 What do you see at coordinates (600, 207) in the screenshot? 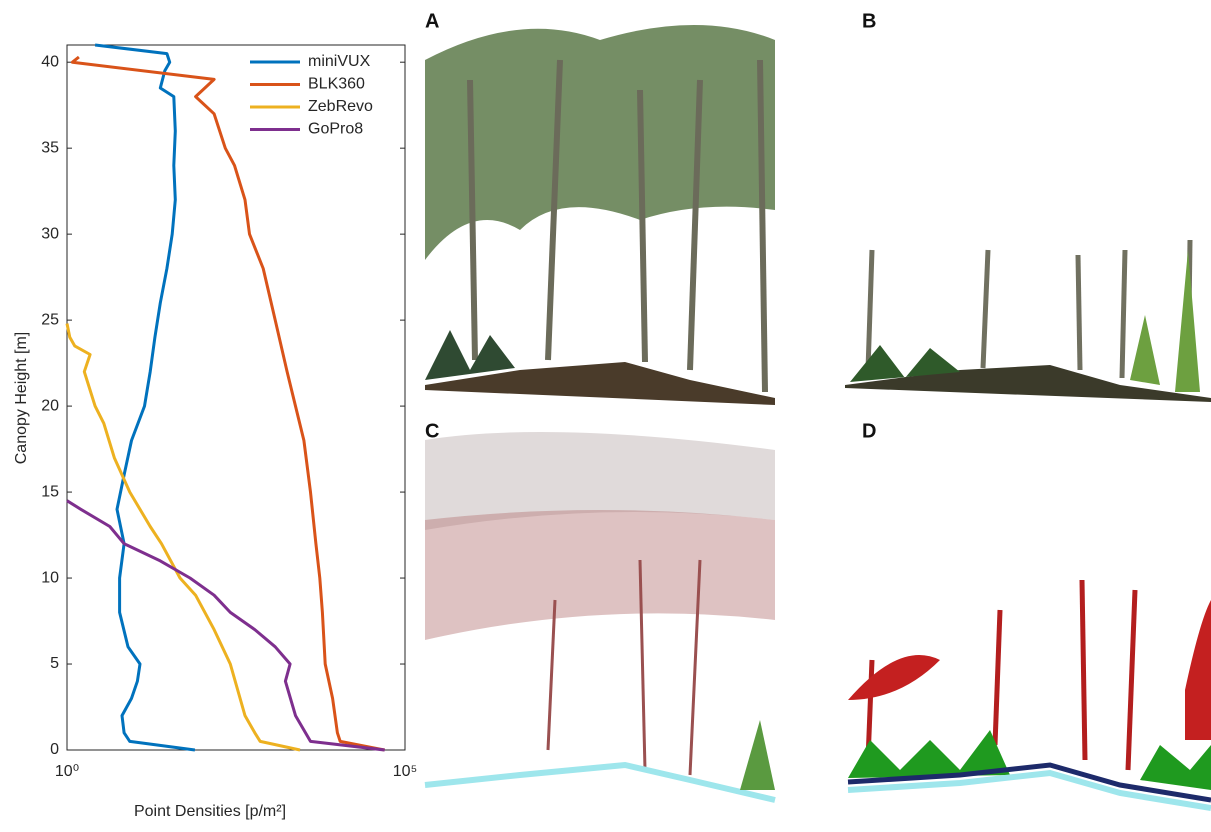
I see `panel-a: A` at bounding box center [600, 207].